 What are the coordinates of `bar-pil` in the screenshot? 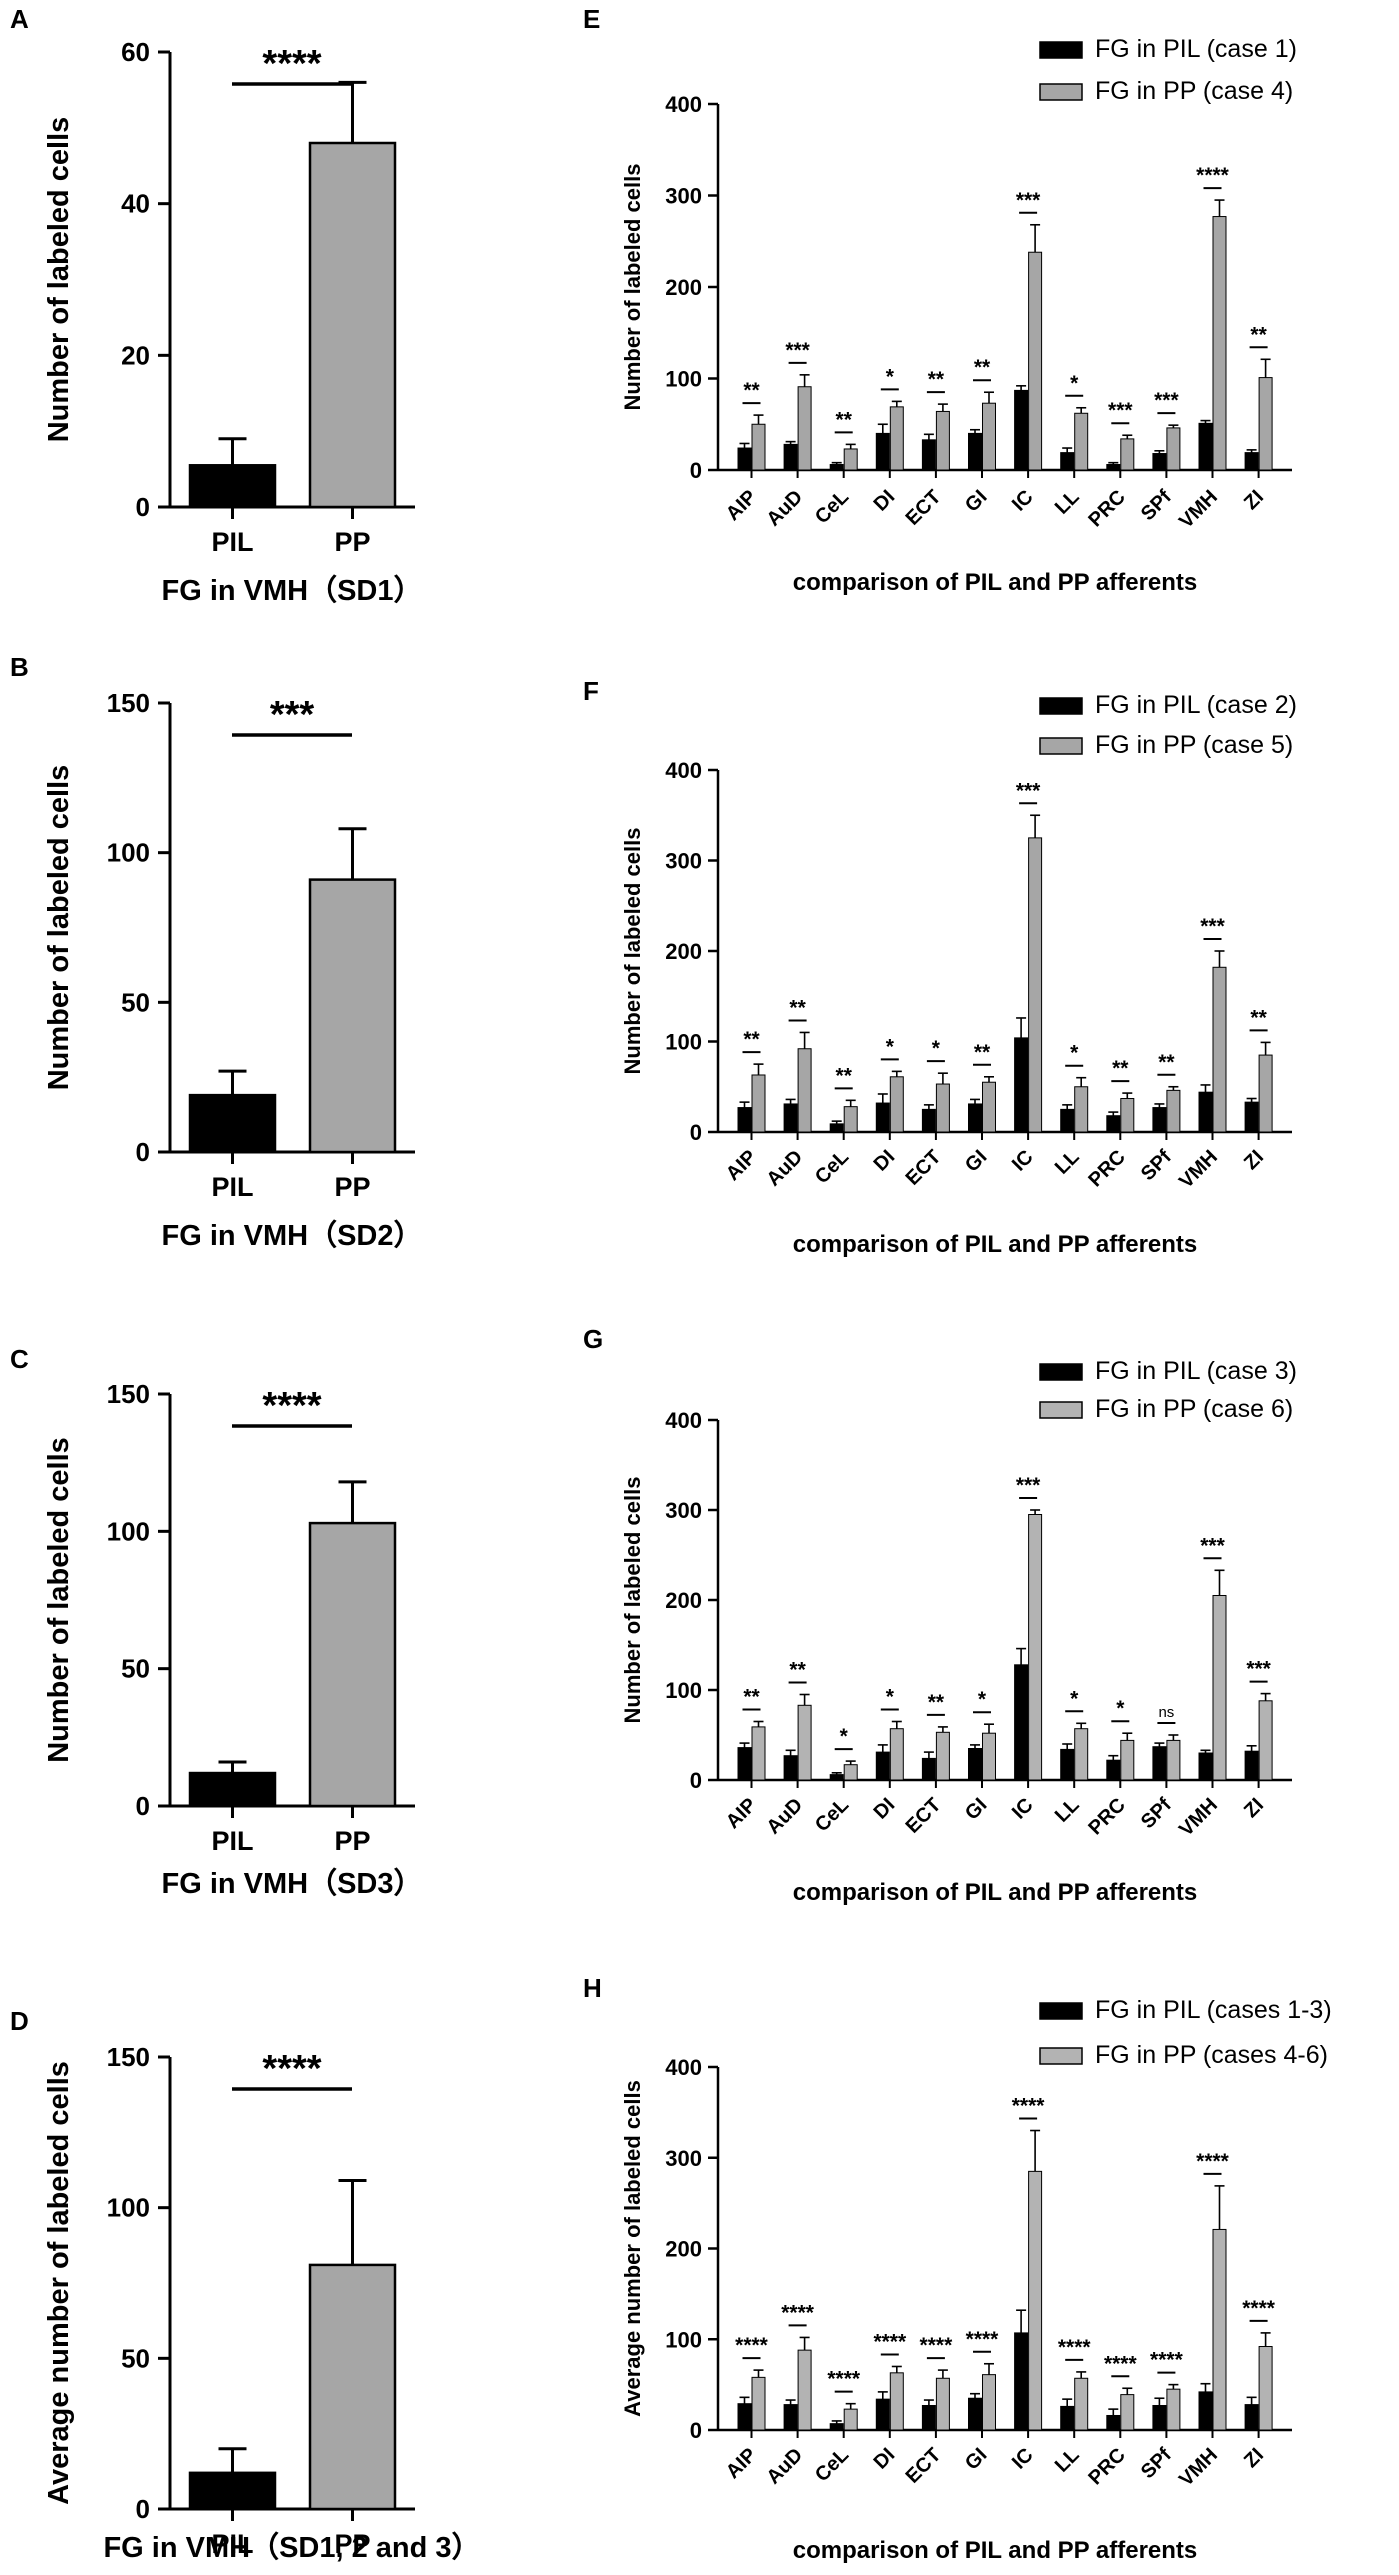 It's located at (232, 1123).